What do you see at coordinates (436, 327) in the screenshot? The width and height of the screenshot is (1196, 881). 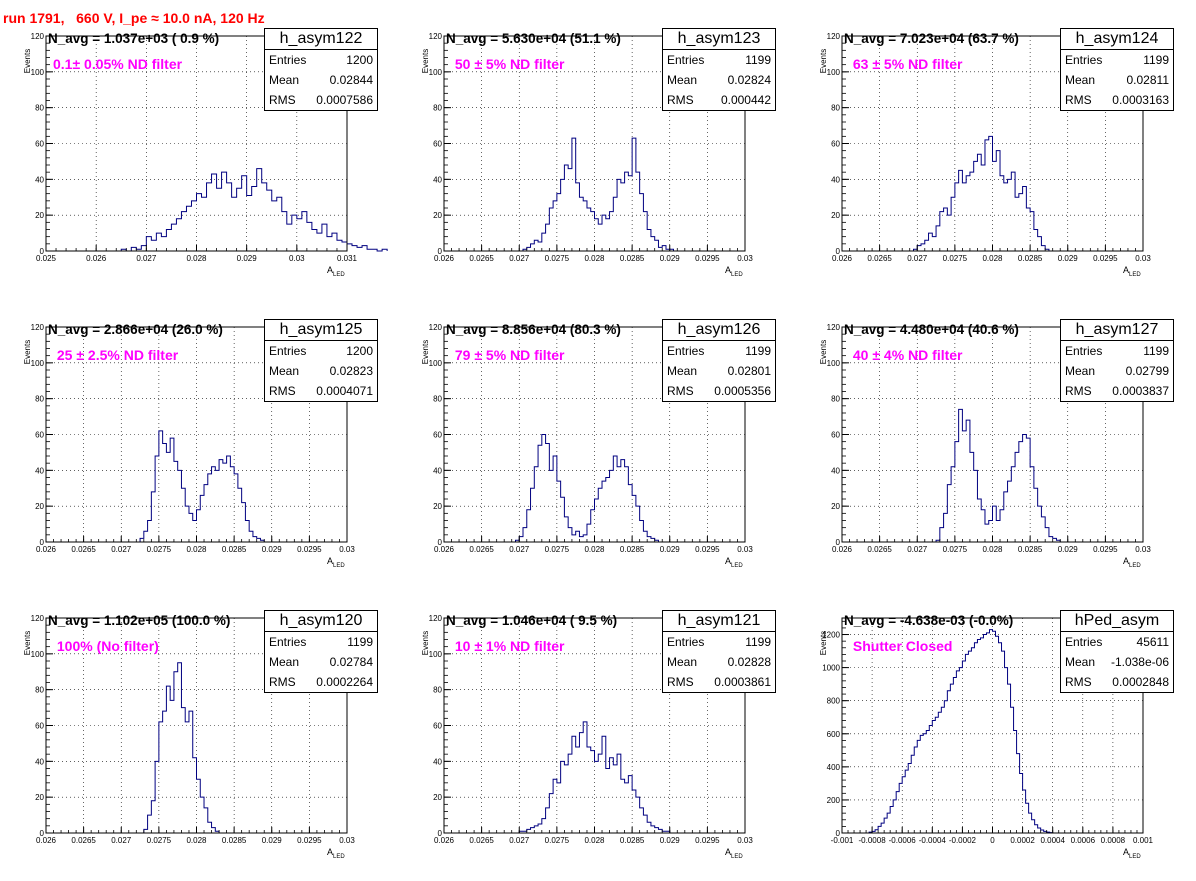 I see `y-tick-label: 120` at bounding box center [436, 327].